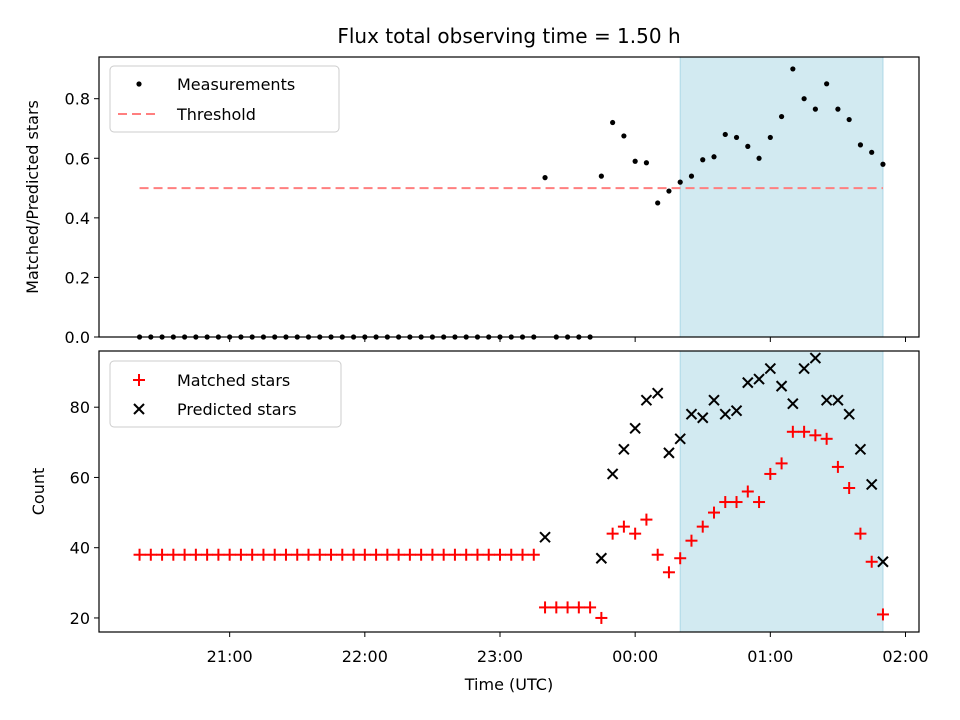 The image size is (960, 720). I want to click on top-y-tick-label: 0.4, so click(77, 218).